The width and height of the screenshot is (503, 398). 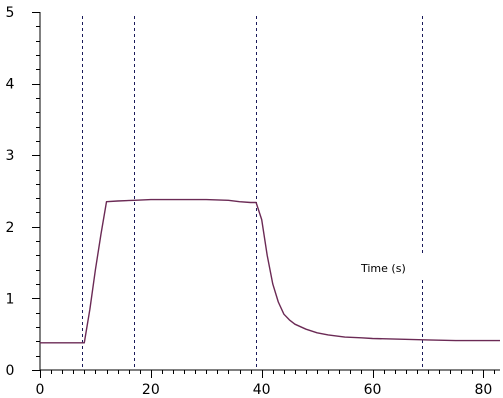 What do you see at coordinates (262, 390) in the screenshot?
I see `x-tick-label: 40` at bounding box center [262, 390].